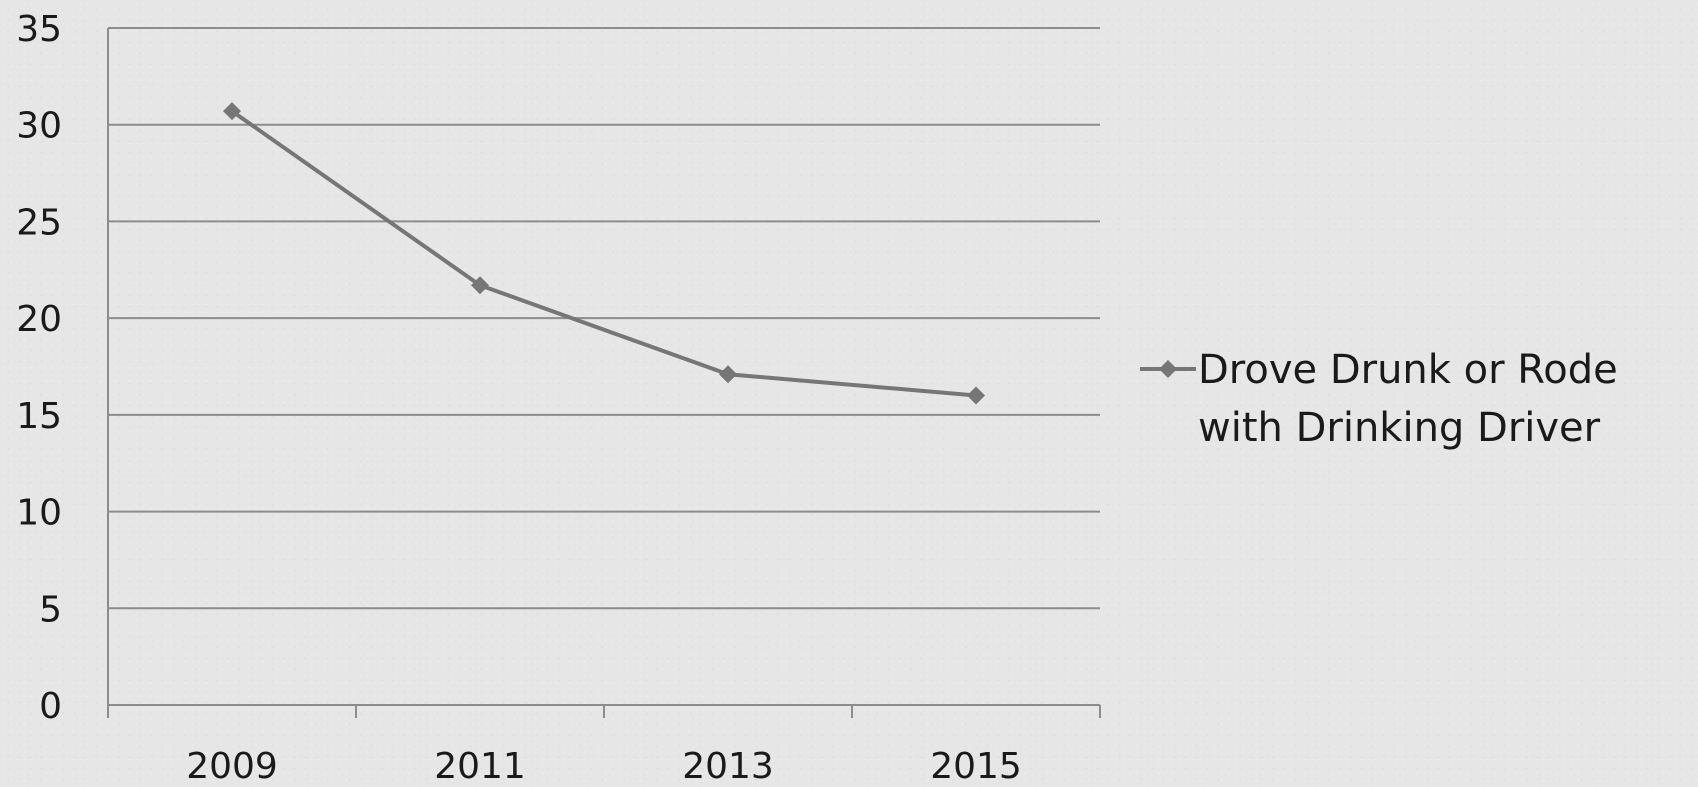 The height and width of the screenshot is (787, 1698). What do you see at coordinates (39, 319) in the screenshot?
I see `y-tick-label-20: 20` at bounding box center [39, 319].